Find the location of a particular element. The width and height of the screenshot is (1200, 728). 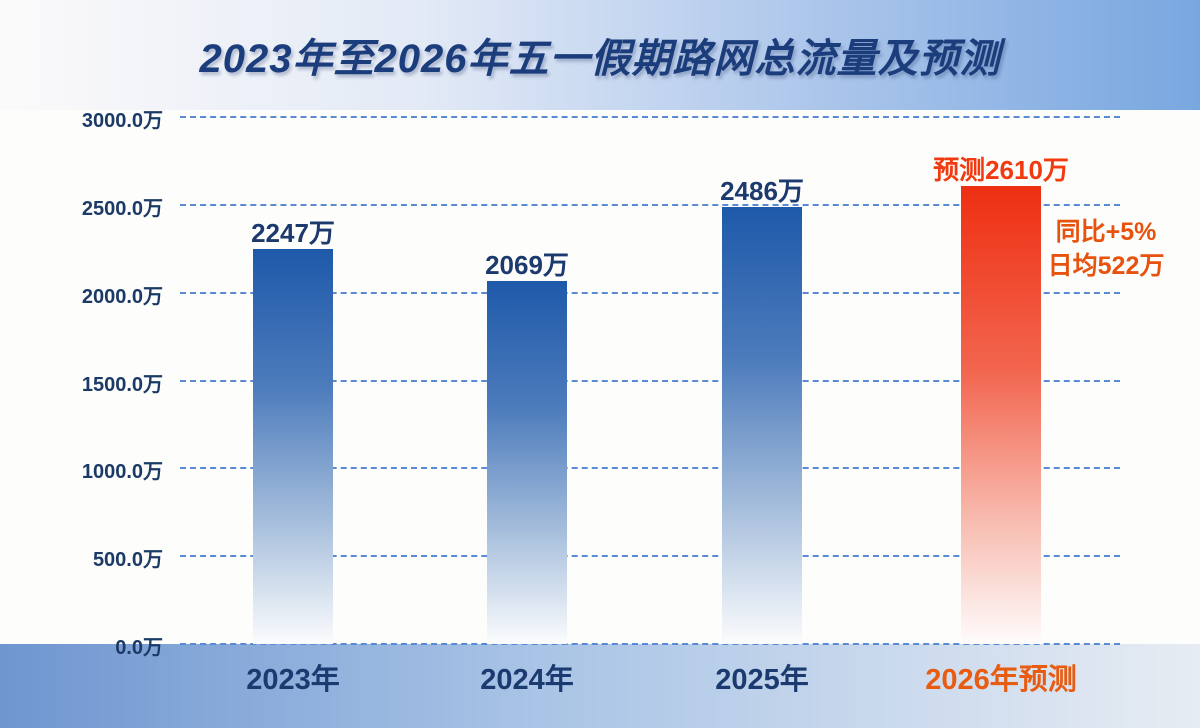

y-tick-label: 0.0万 is located at coordinates (139, 648).